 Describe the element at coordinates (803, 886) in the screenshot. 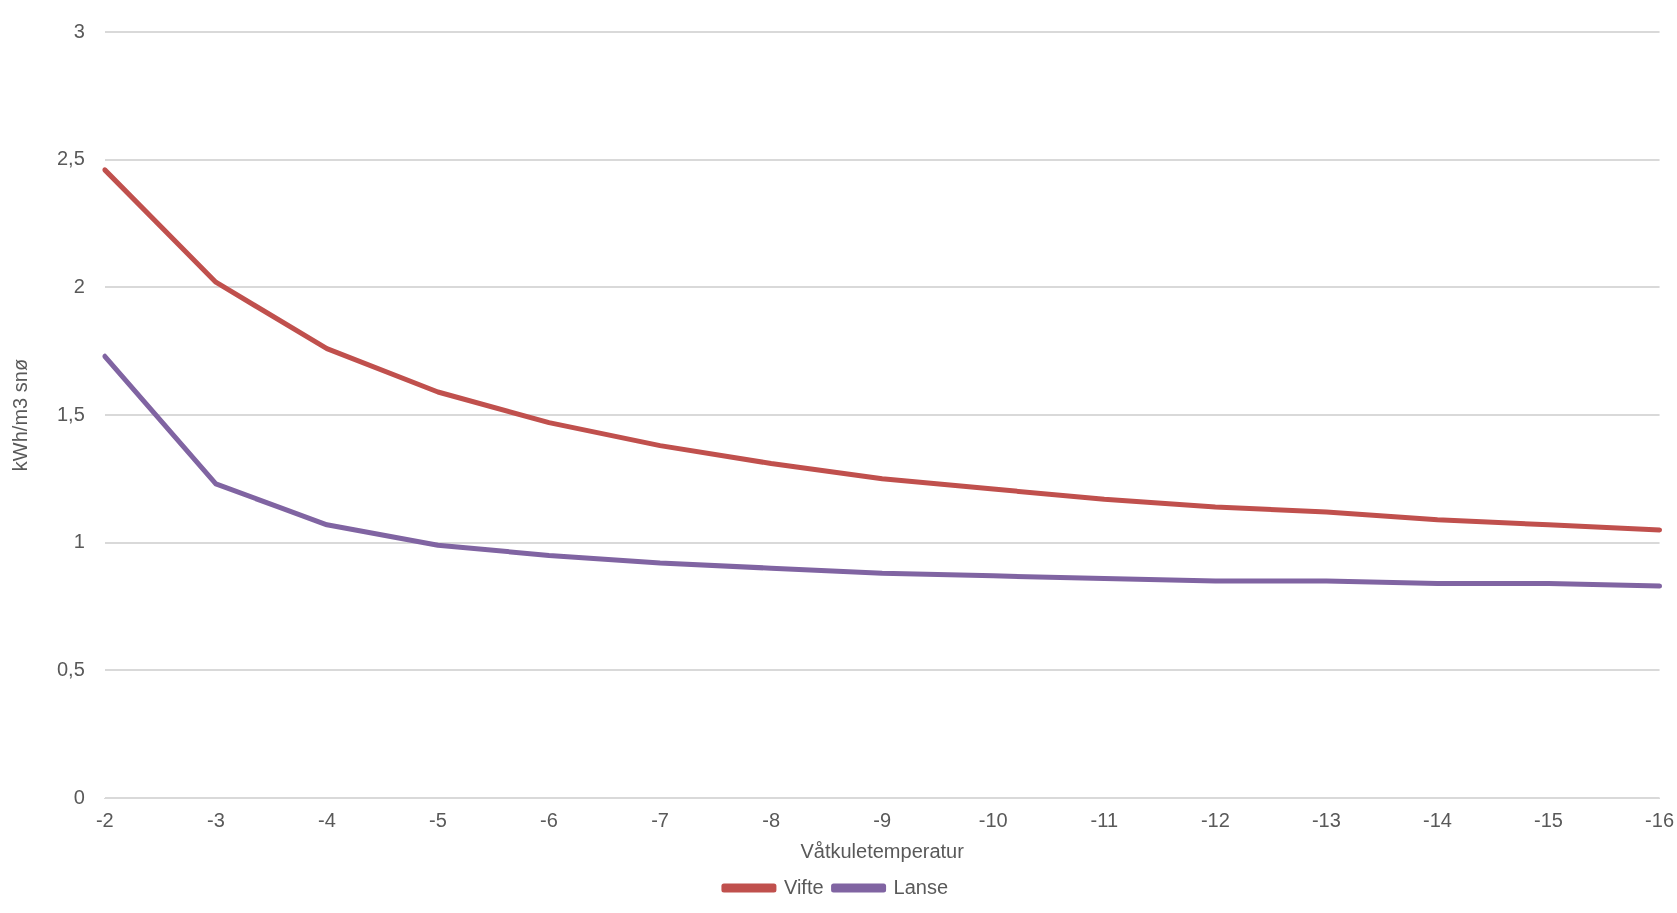

I see `legend-label: Vifte` at that location.